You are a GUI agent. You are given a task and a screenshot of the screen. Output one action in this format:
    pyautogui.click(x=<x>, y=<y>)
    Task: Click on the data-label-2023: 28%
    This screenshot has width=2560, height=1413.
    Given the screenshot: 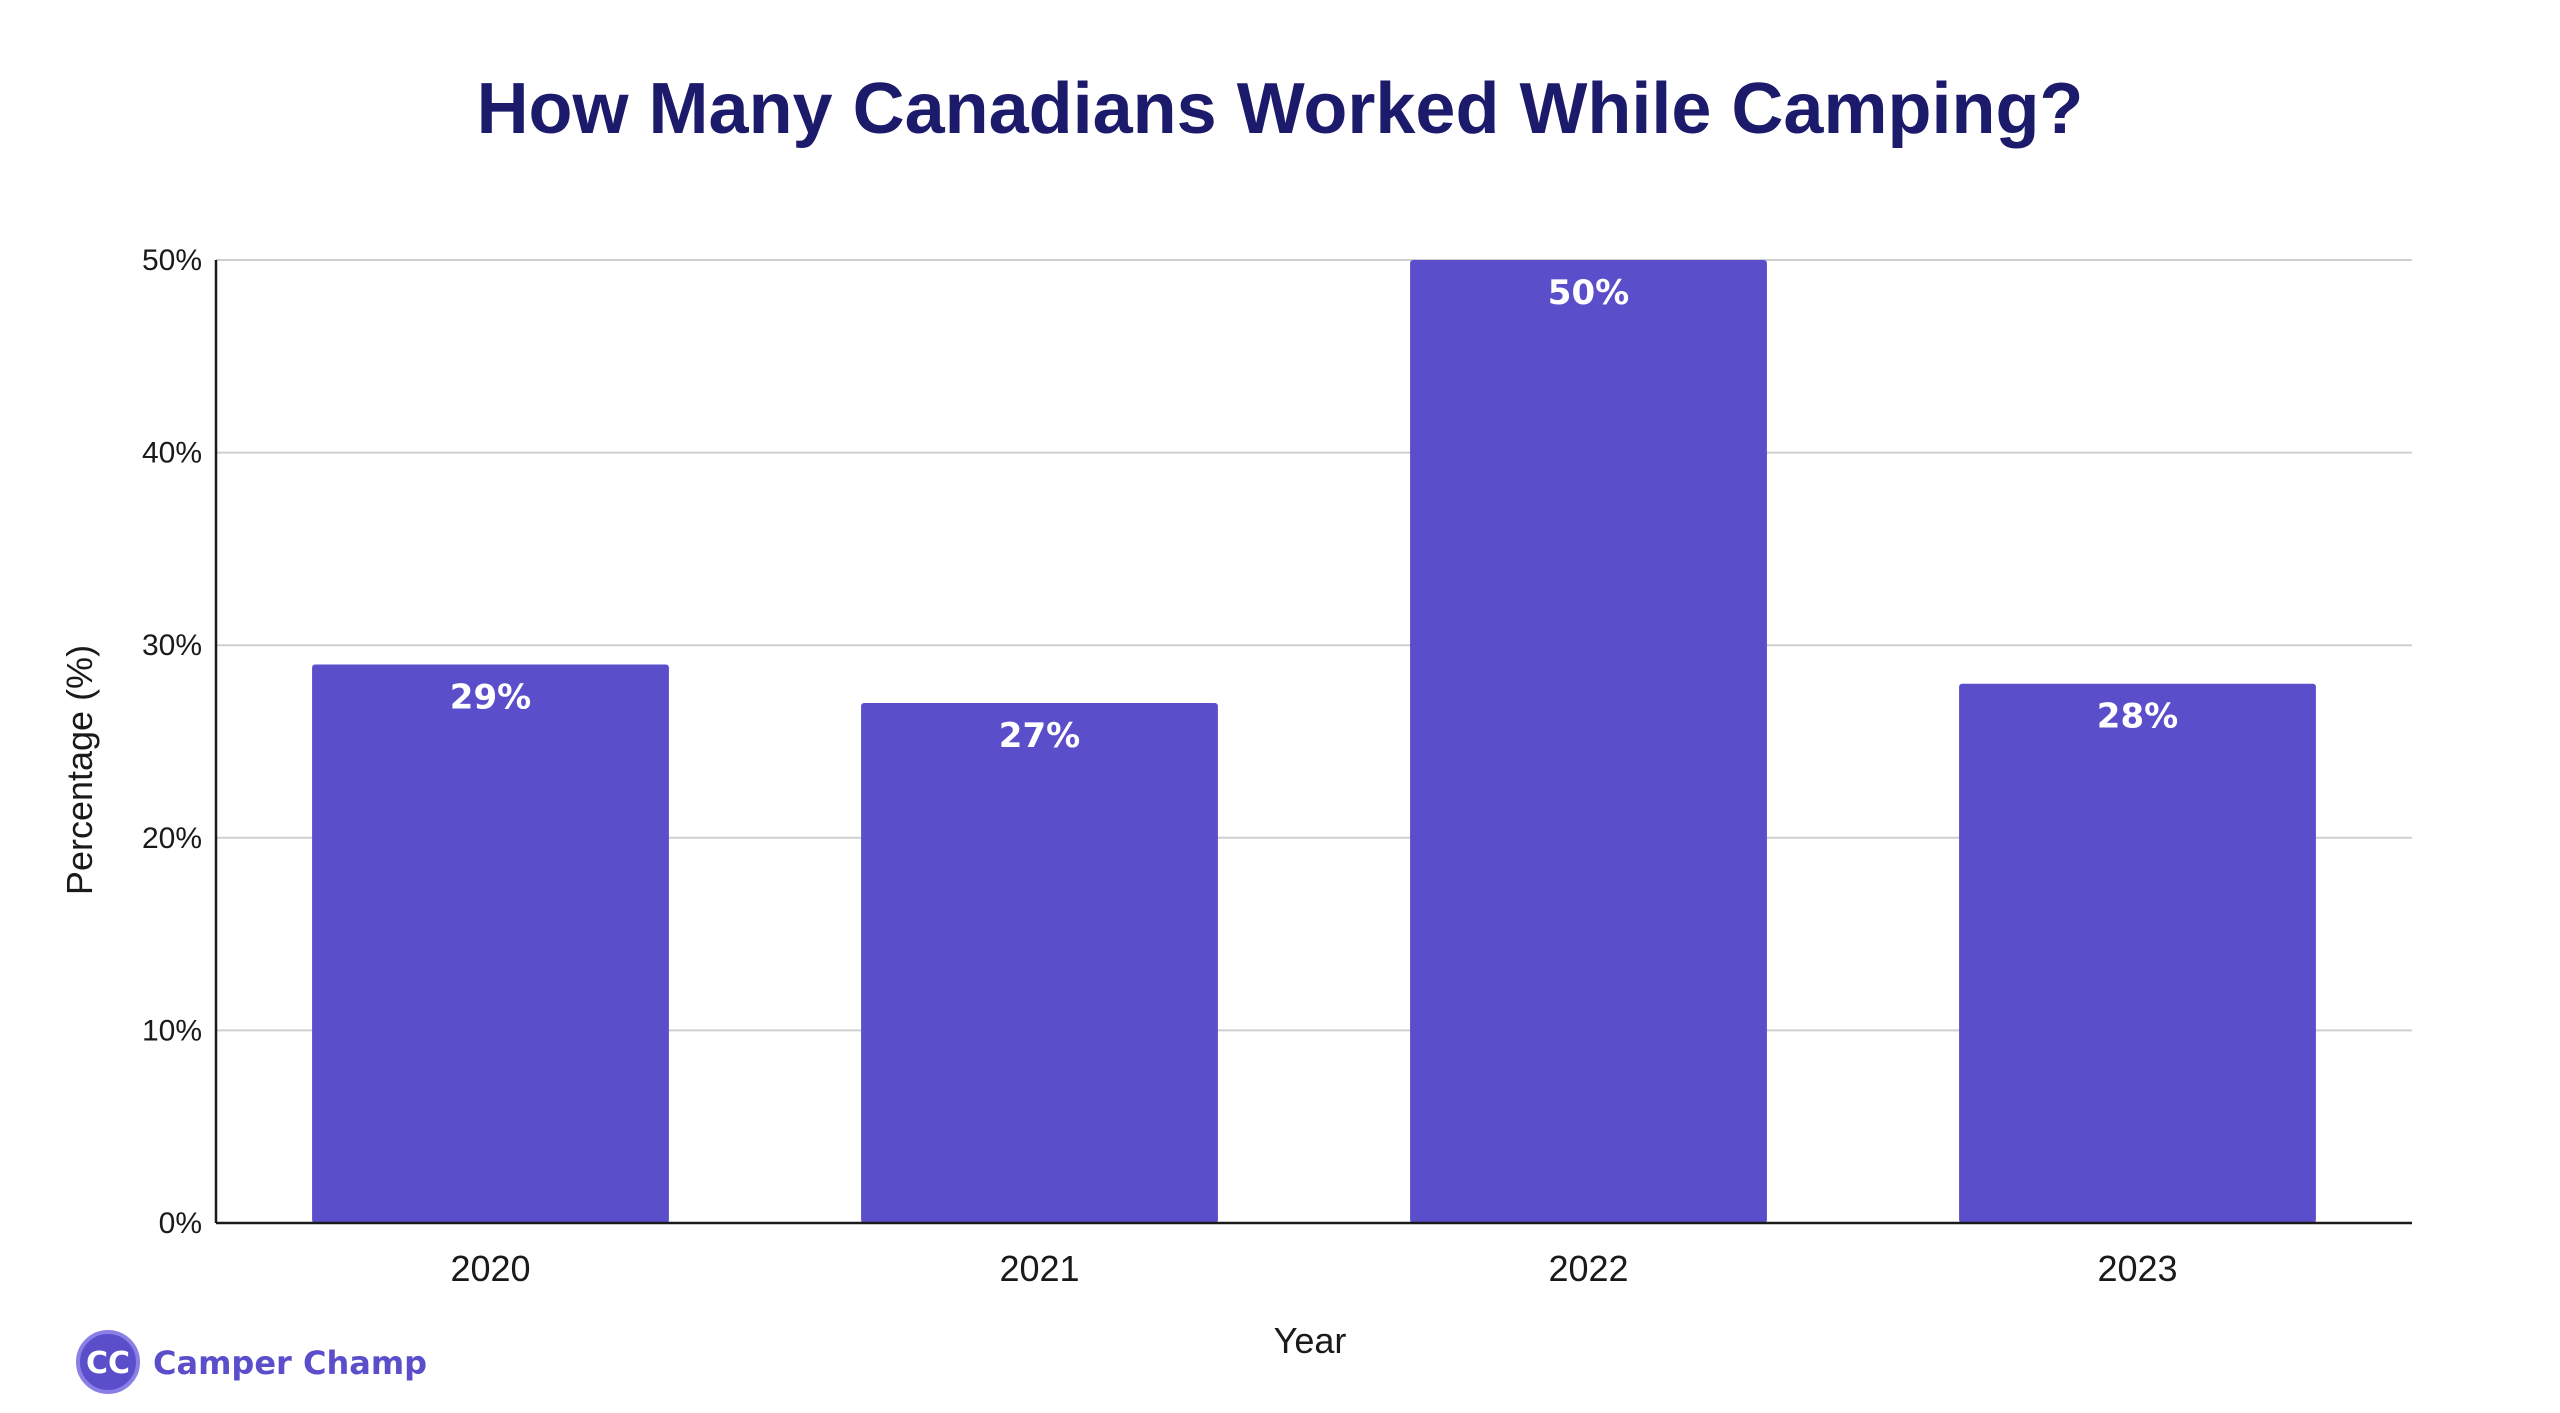 What is the action you would take?
    pyautogui.click(x=2137, y=717)
    